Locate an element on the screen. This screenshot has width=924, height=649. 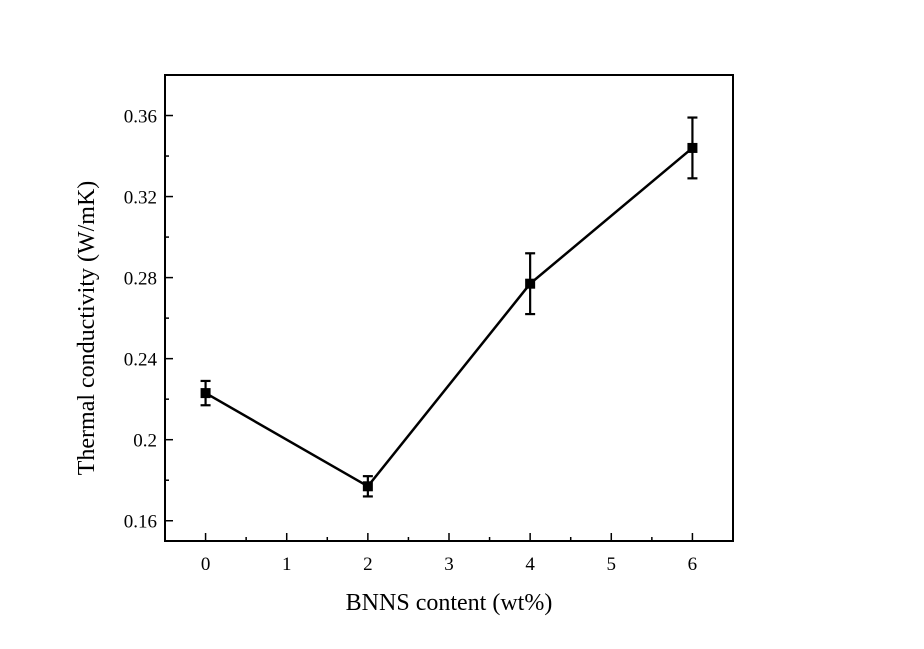
x-tick-label: 2 is located at coordinates (368, 564).